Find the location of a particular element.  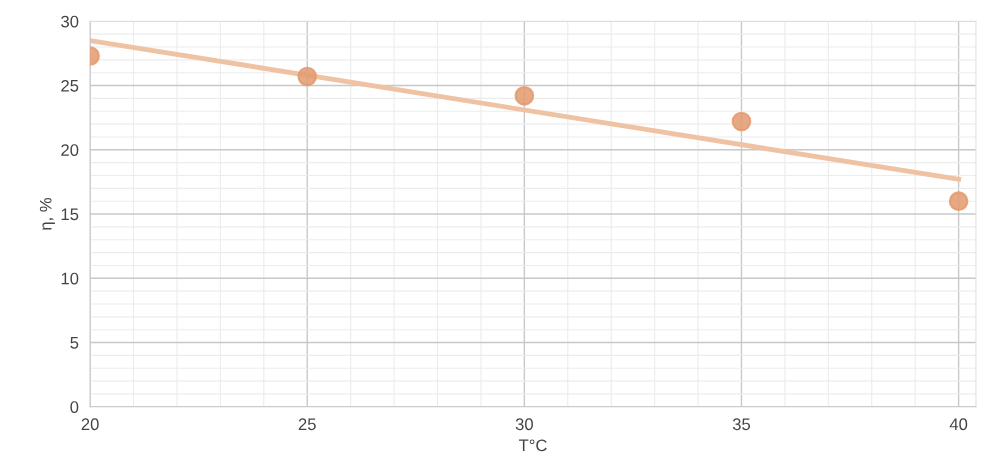

x-tick-label: 30 is located at coordinates (524, 424).